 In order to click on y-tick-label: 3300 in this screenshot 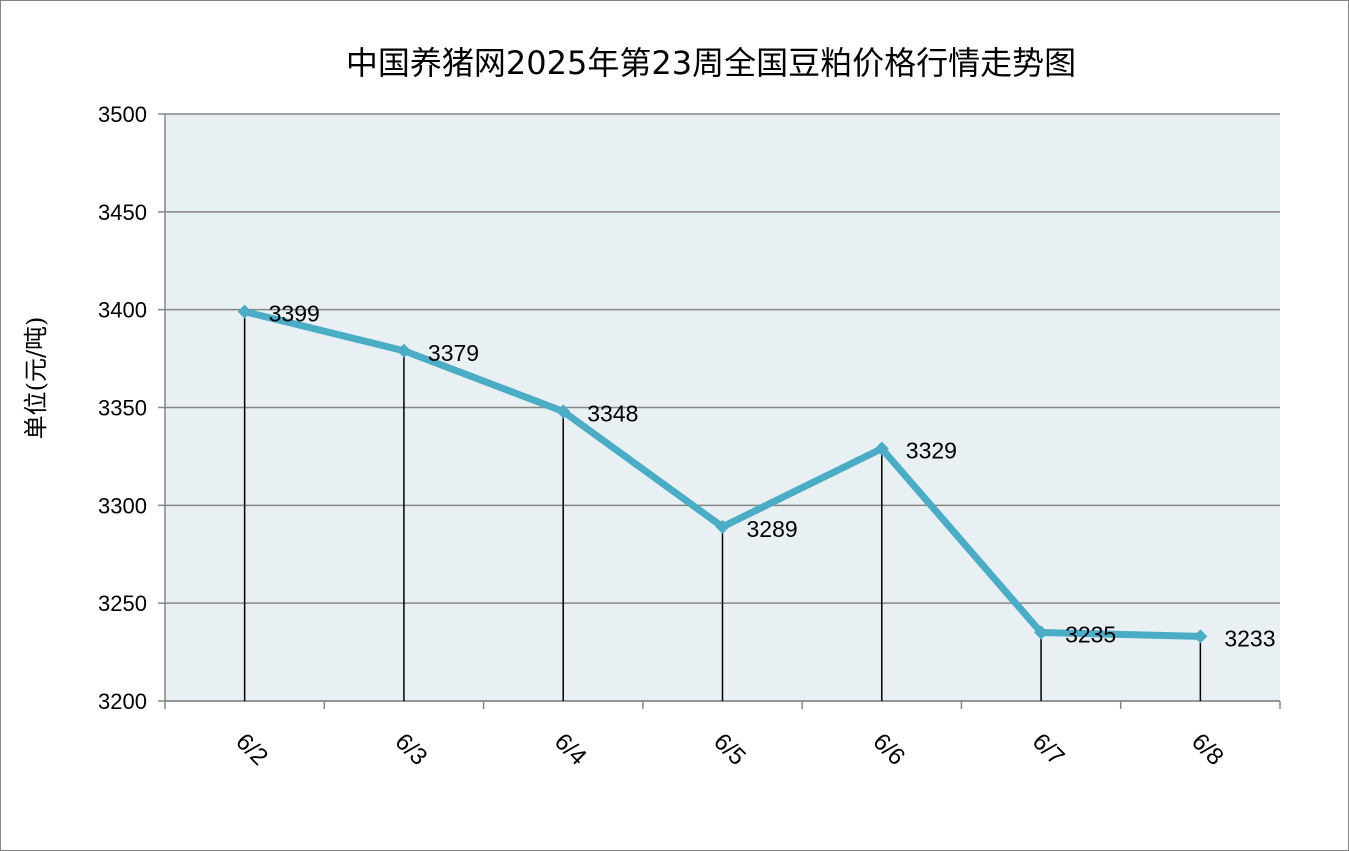, I will do `click(122, 505)`.